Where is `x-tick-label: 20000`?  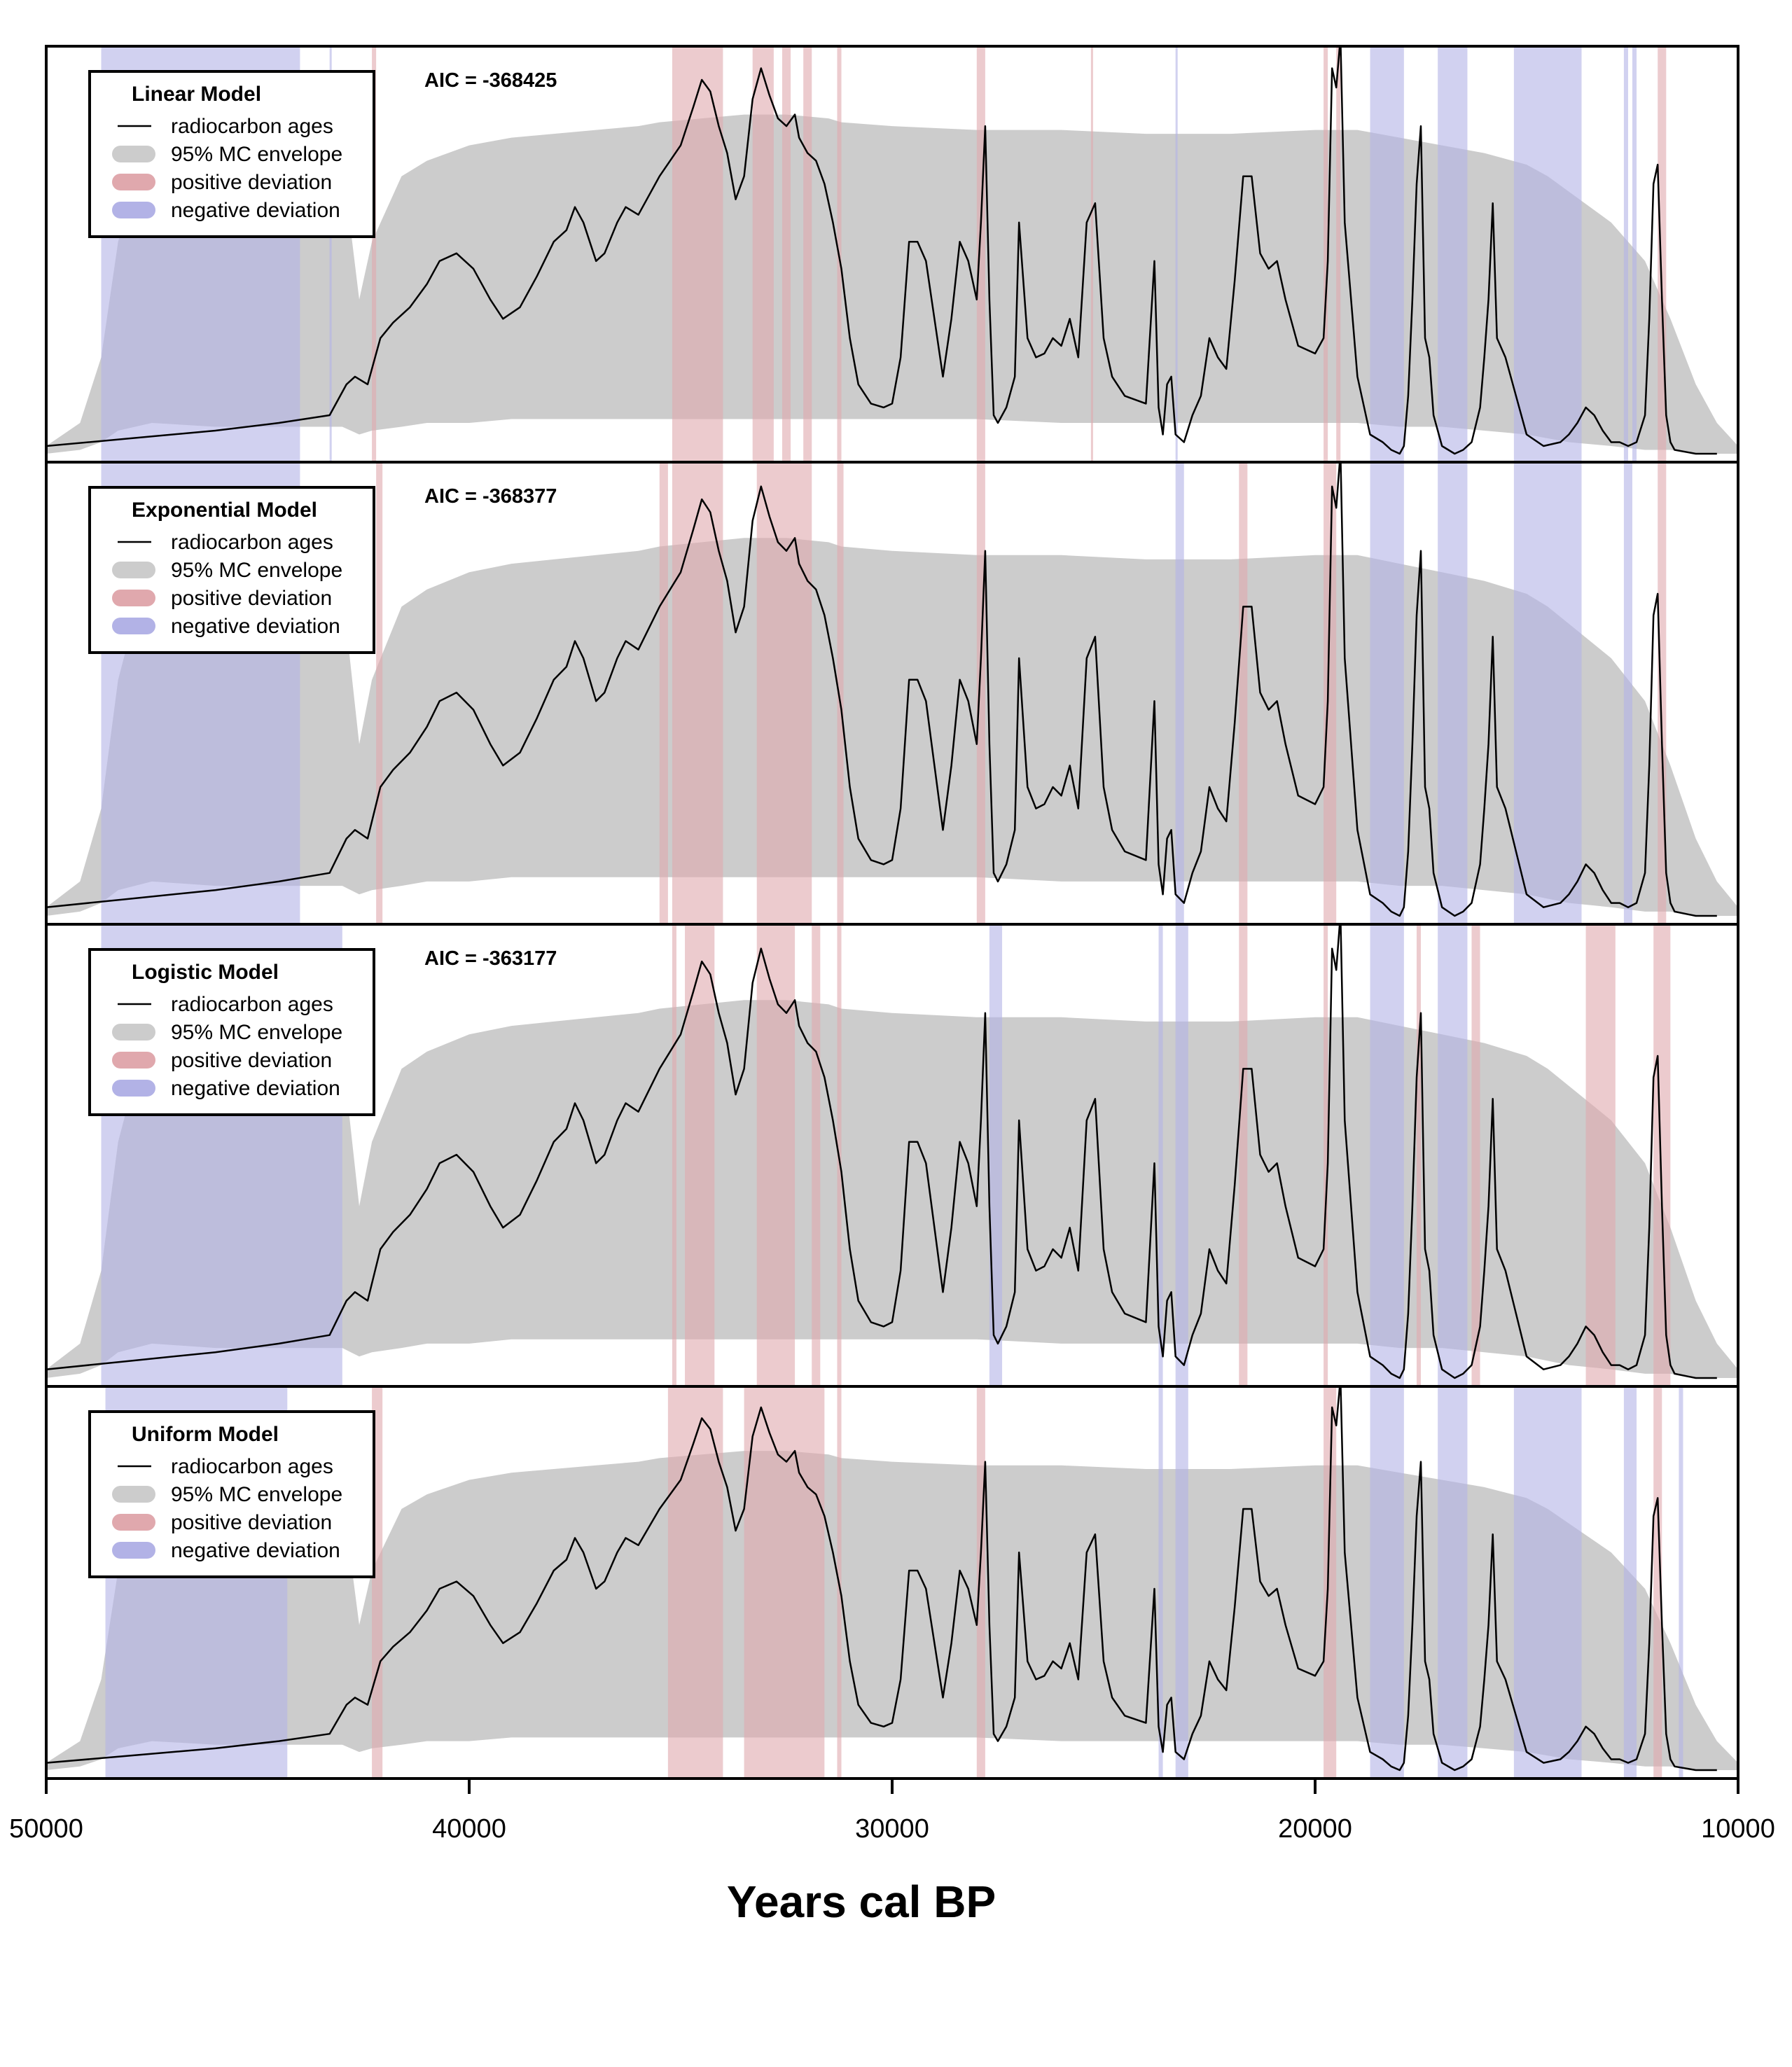
x-tick-label: 20000 is located at coordinates (1315, 1829).